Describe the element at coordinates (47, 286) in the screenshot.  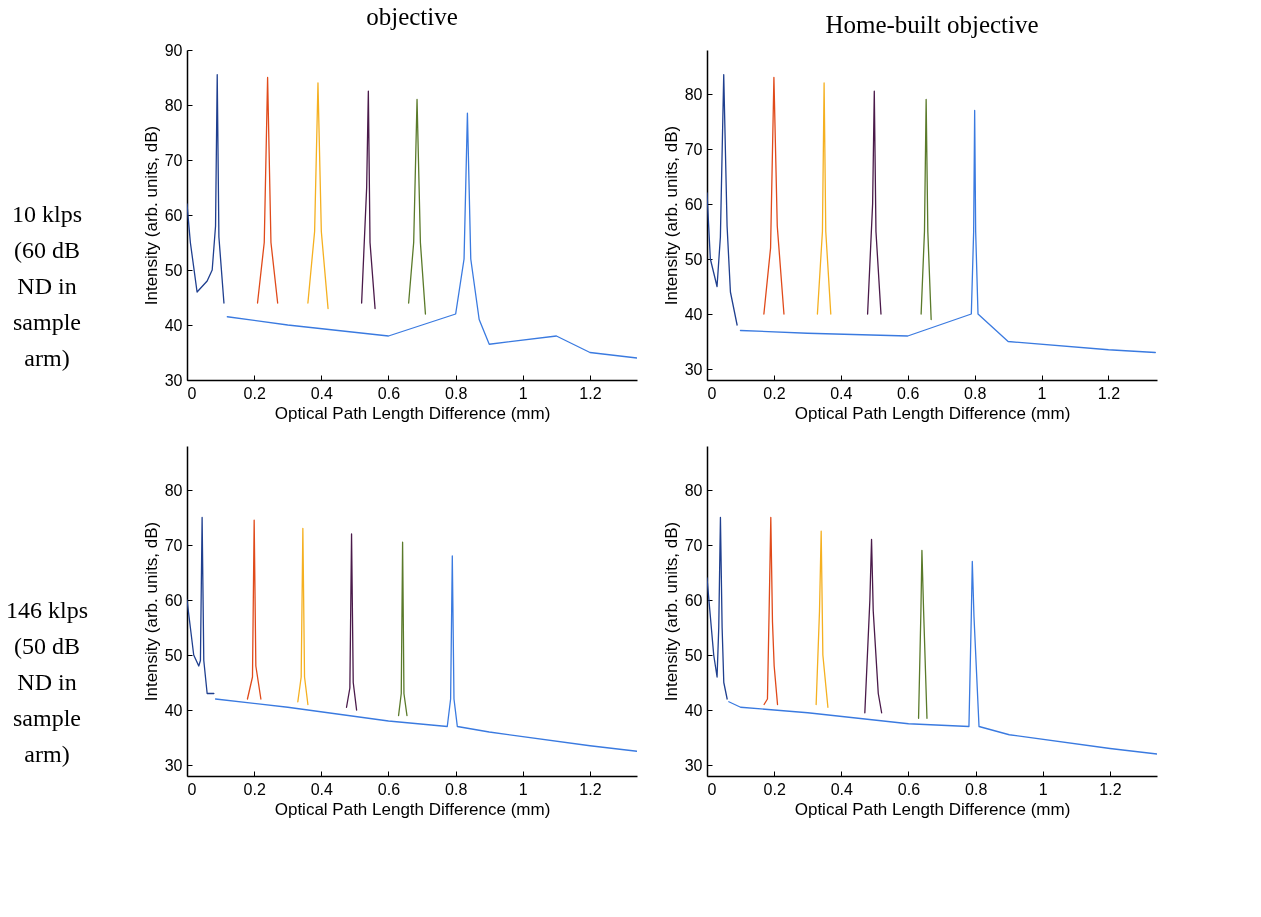
I see `text: 10 klps (60 dB ND in sample arm)` at that location.